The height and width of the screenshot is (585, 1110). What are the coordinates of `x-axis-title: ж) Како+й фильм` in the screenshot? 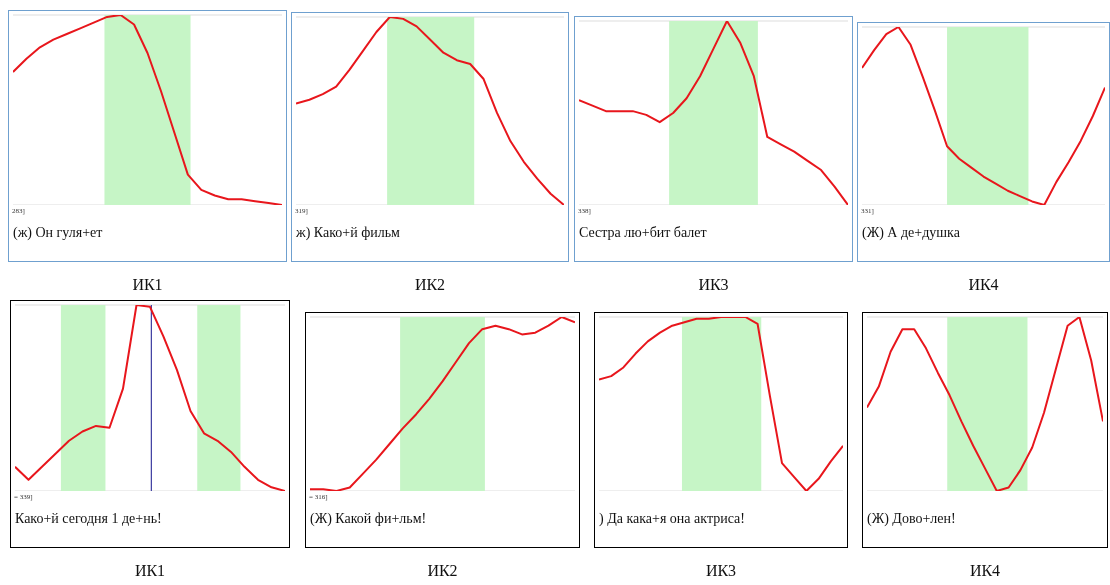 It's located at (348, 233).